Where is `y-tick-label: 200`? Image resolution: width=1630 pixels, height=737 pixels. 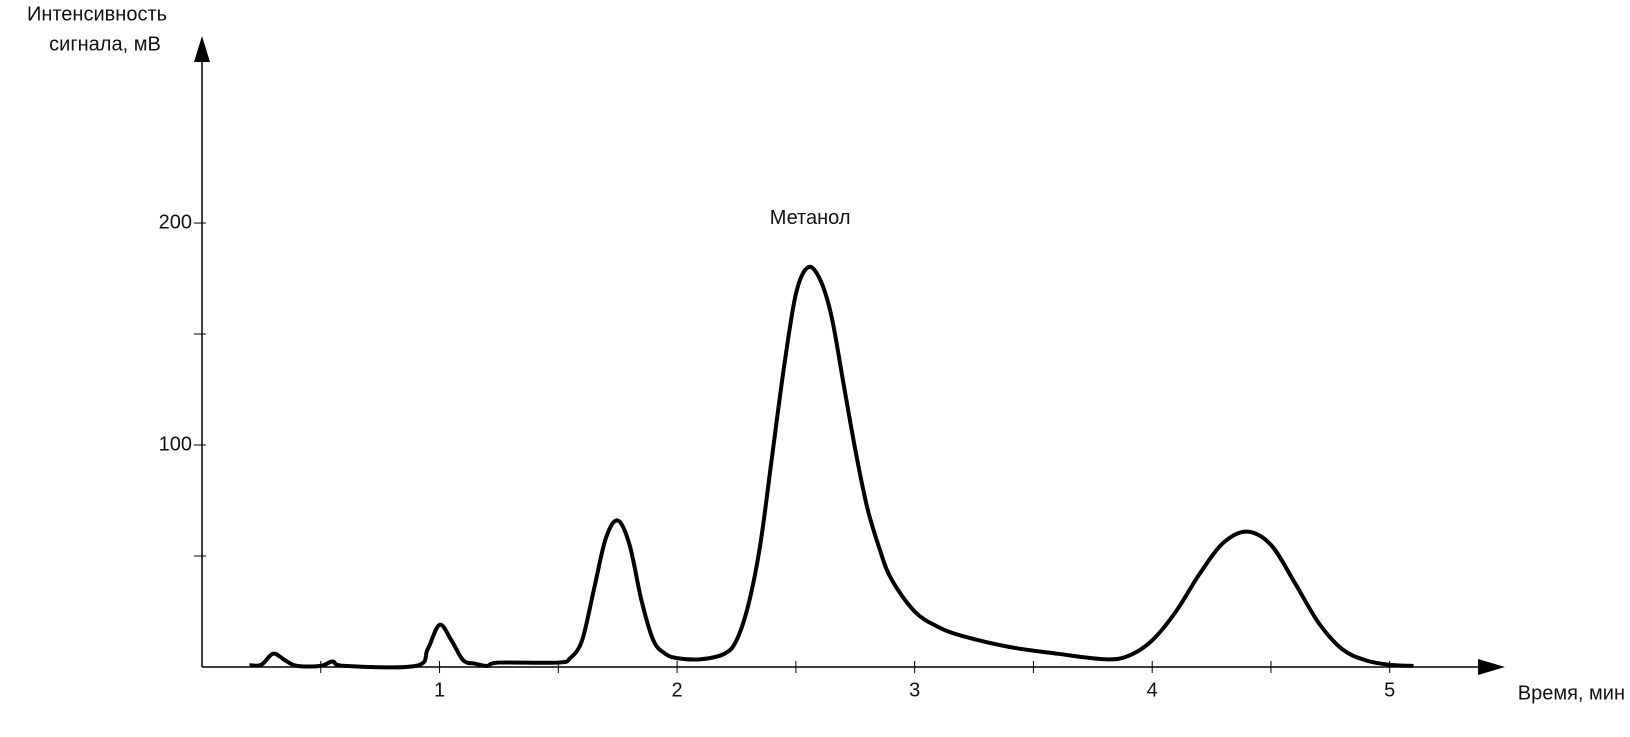 y-tick-label: 200 is located at coordinates (175, 222).